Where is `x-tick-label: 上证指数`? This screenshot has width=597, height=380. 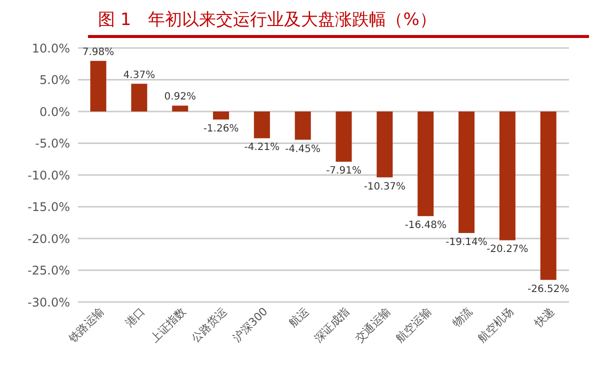
x-tick-label: 上证指数 is located at coordinates (168, 325).